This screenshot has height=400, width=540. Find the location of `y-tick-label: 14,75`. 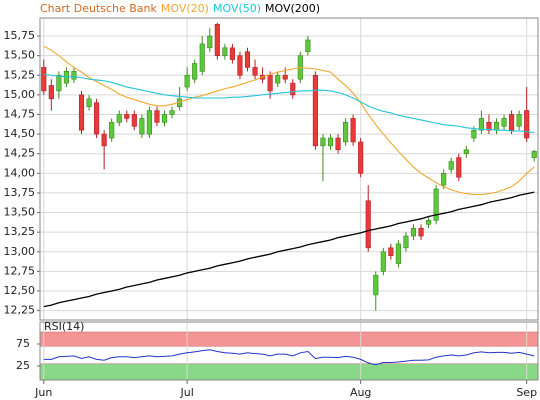

y-tick-label: 14,75 is located at coordinates (20, 113).